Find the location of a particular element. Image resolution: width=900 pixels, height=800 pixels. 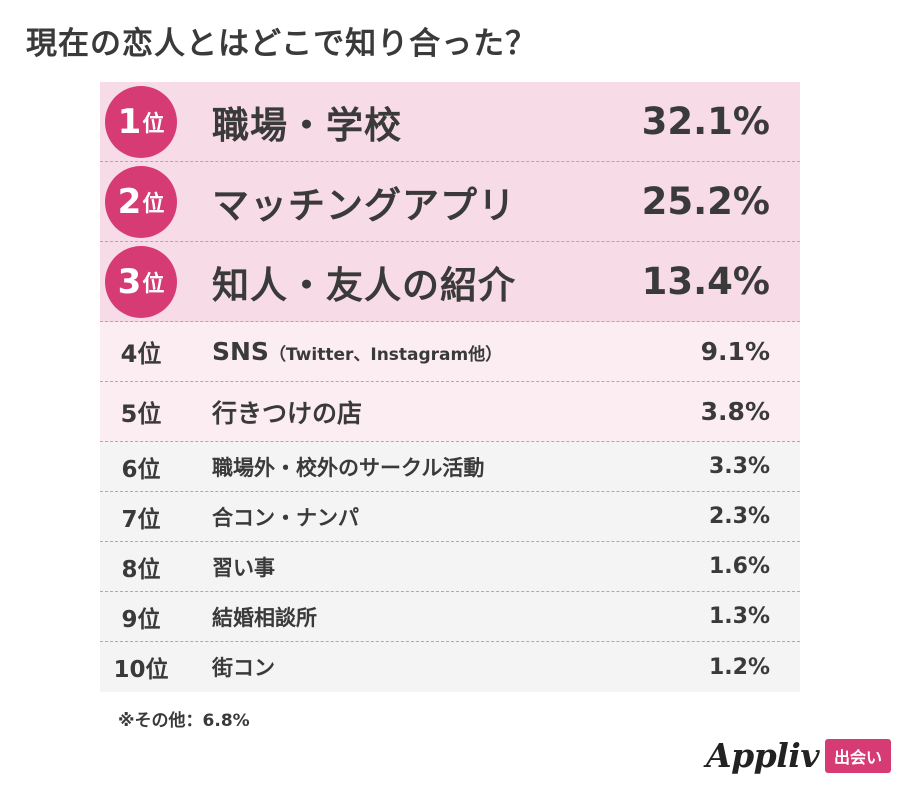

ranking-row: 1 位職場・学校 32.1% is located at coordinates (450, 122).